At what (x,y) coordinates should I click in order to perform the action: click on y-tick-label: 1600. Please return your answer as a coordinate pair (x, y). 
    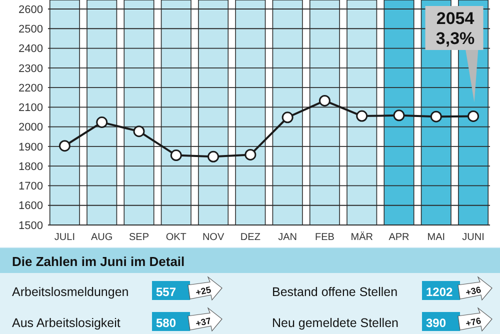
    Looking at the image, I should click on (30, 206).